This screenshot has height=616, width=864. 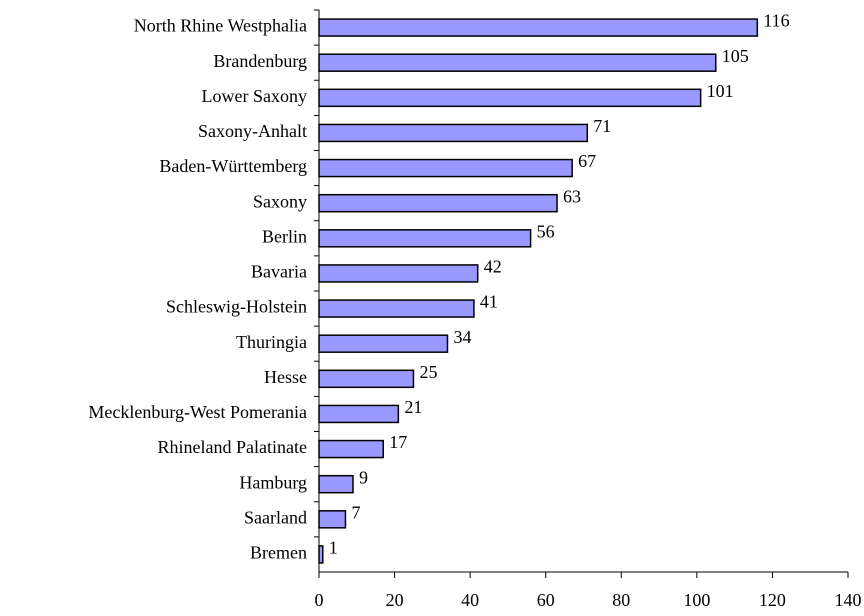 I want to click on value-label: 41, so click(x=489, y=302).